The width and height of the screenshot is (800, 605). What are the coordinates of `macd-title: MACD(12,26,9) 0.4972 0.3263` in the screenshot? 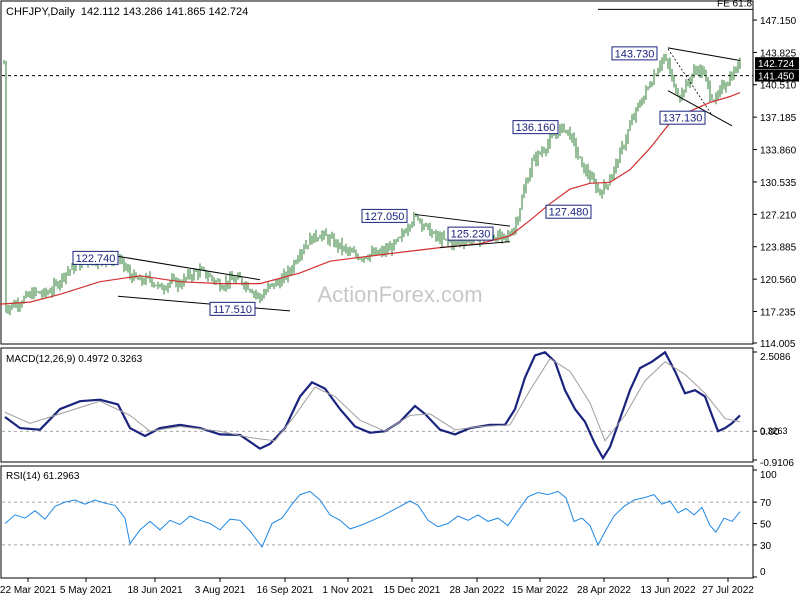 It's located at (74, 359).